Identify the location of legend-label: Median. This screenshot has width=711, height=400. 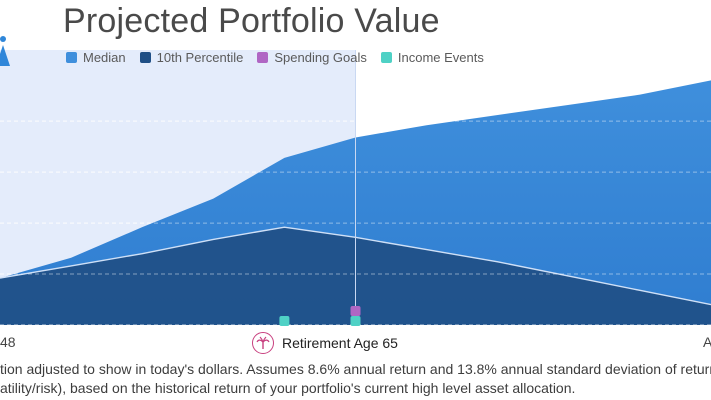
(104, 57).